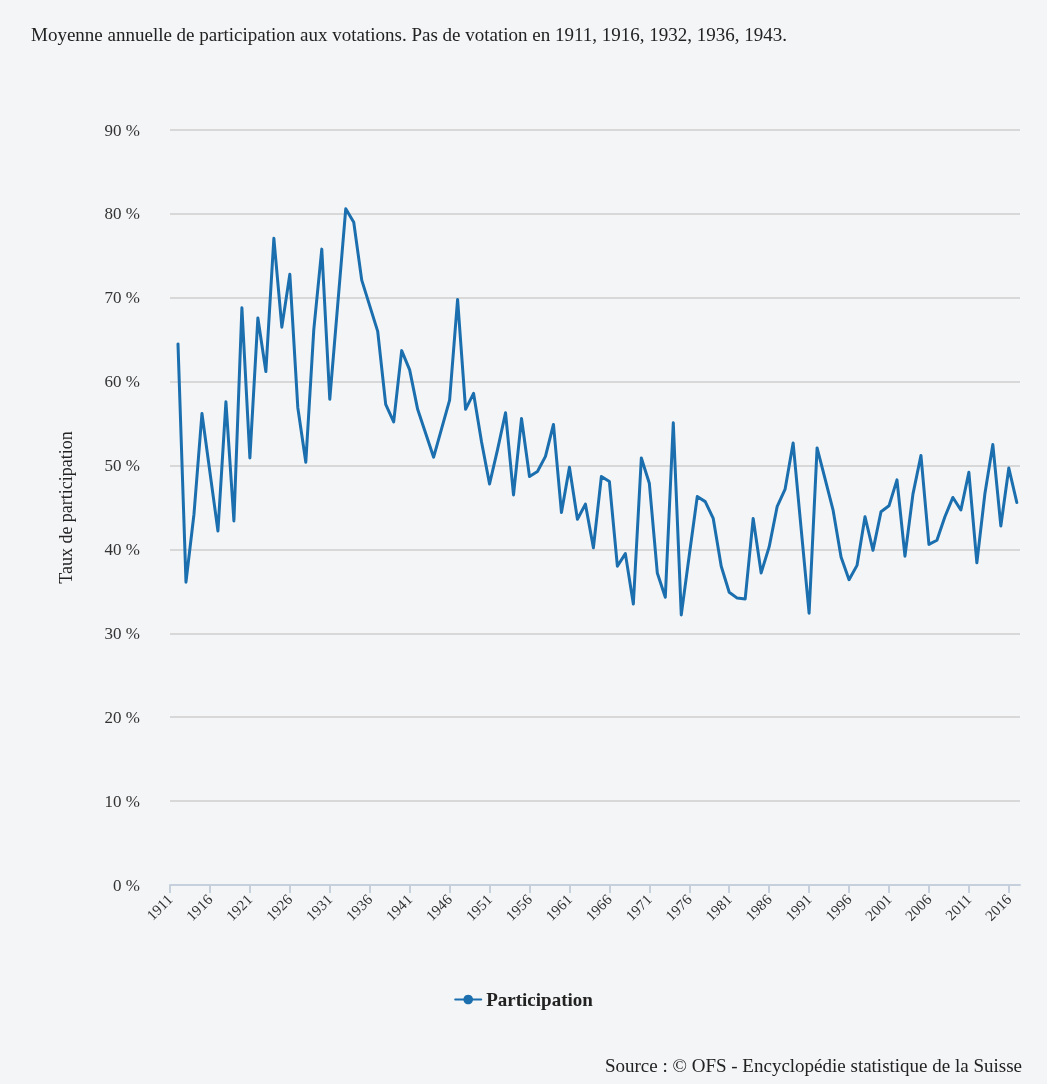 This screenshot has width=1047, height=1084. Describe the element at coordinates (540, 999) in the screenshot. I see `legend-label: Participation` at that location.